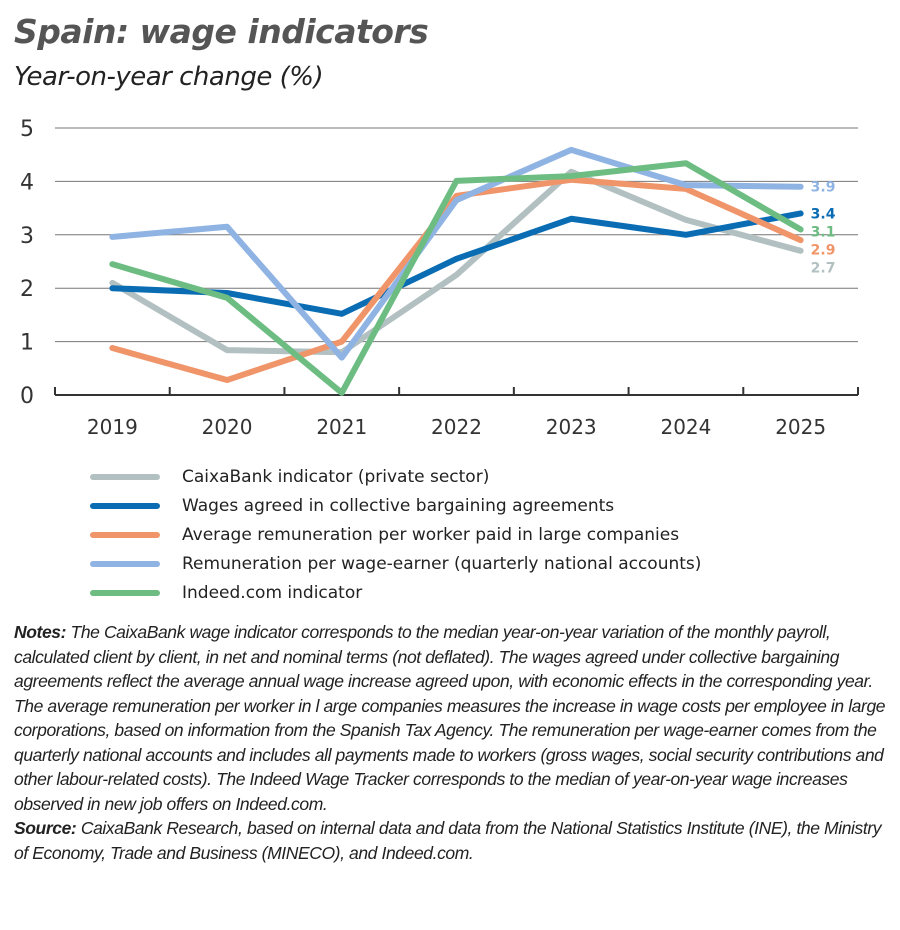 Image resolution: width=900 pixels, height=930 pixels. I want to click on legend-label: CaixaBank indicator (private sector), so click(336, 476).